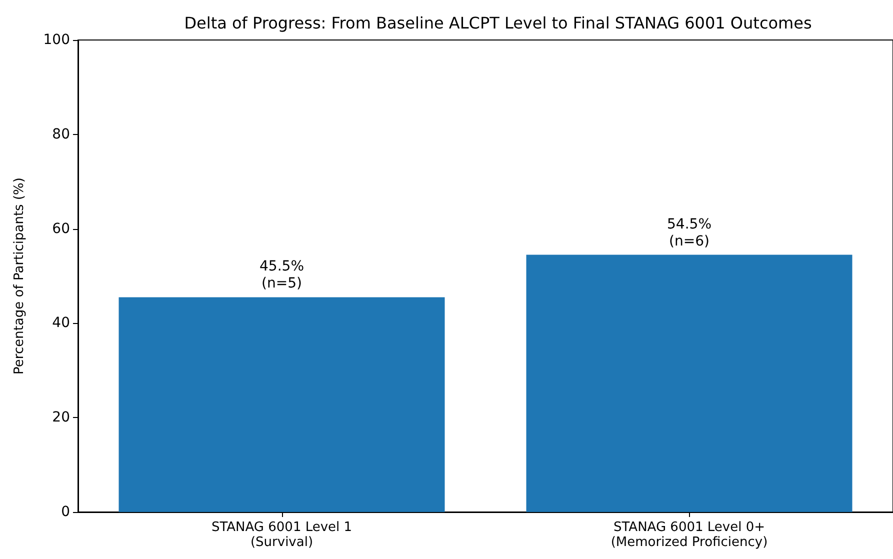 This screenshot has width=893, height=559. Describe the element at coordinates (689, 233) in the screenshot. I see `data-label: 54.5% (n=6)` at that location.